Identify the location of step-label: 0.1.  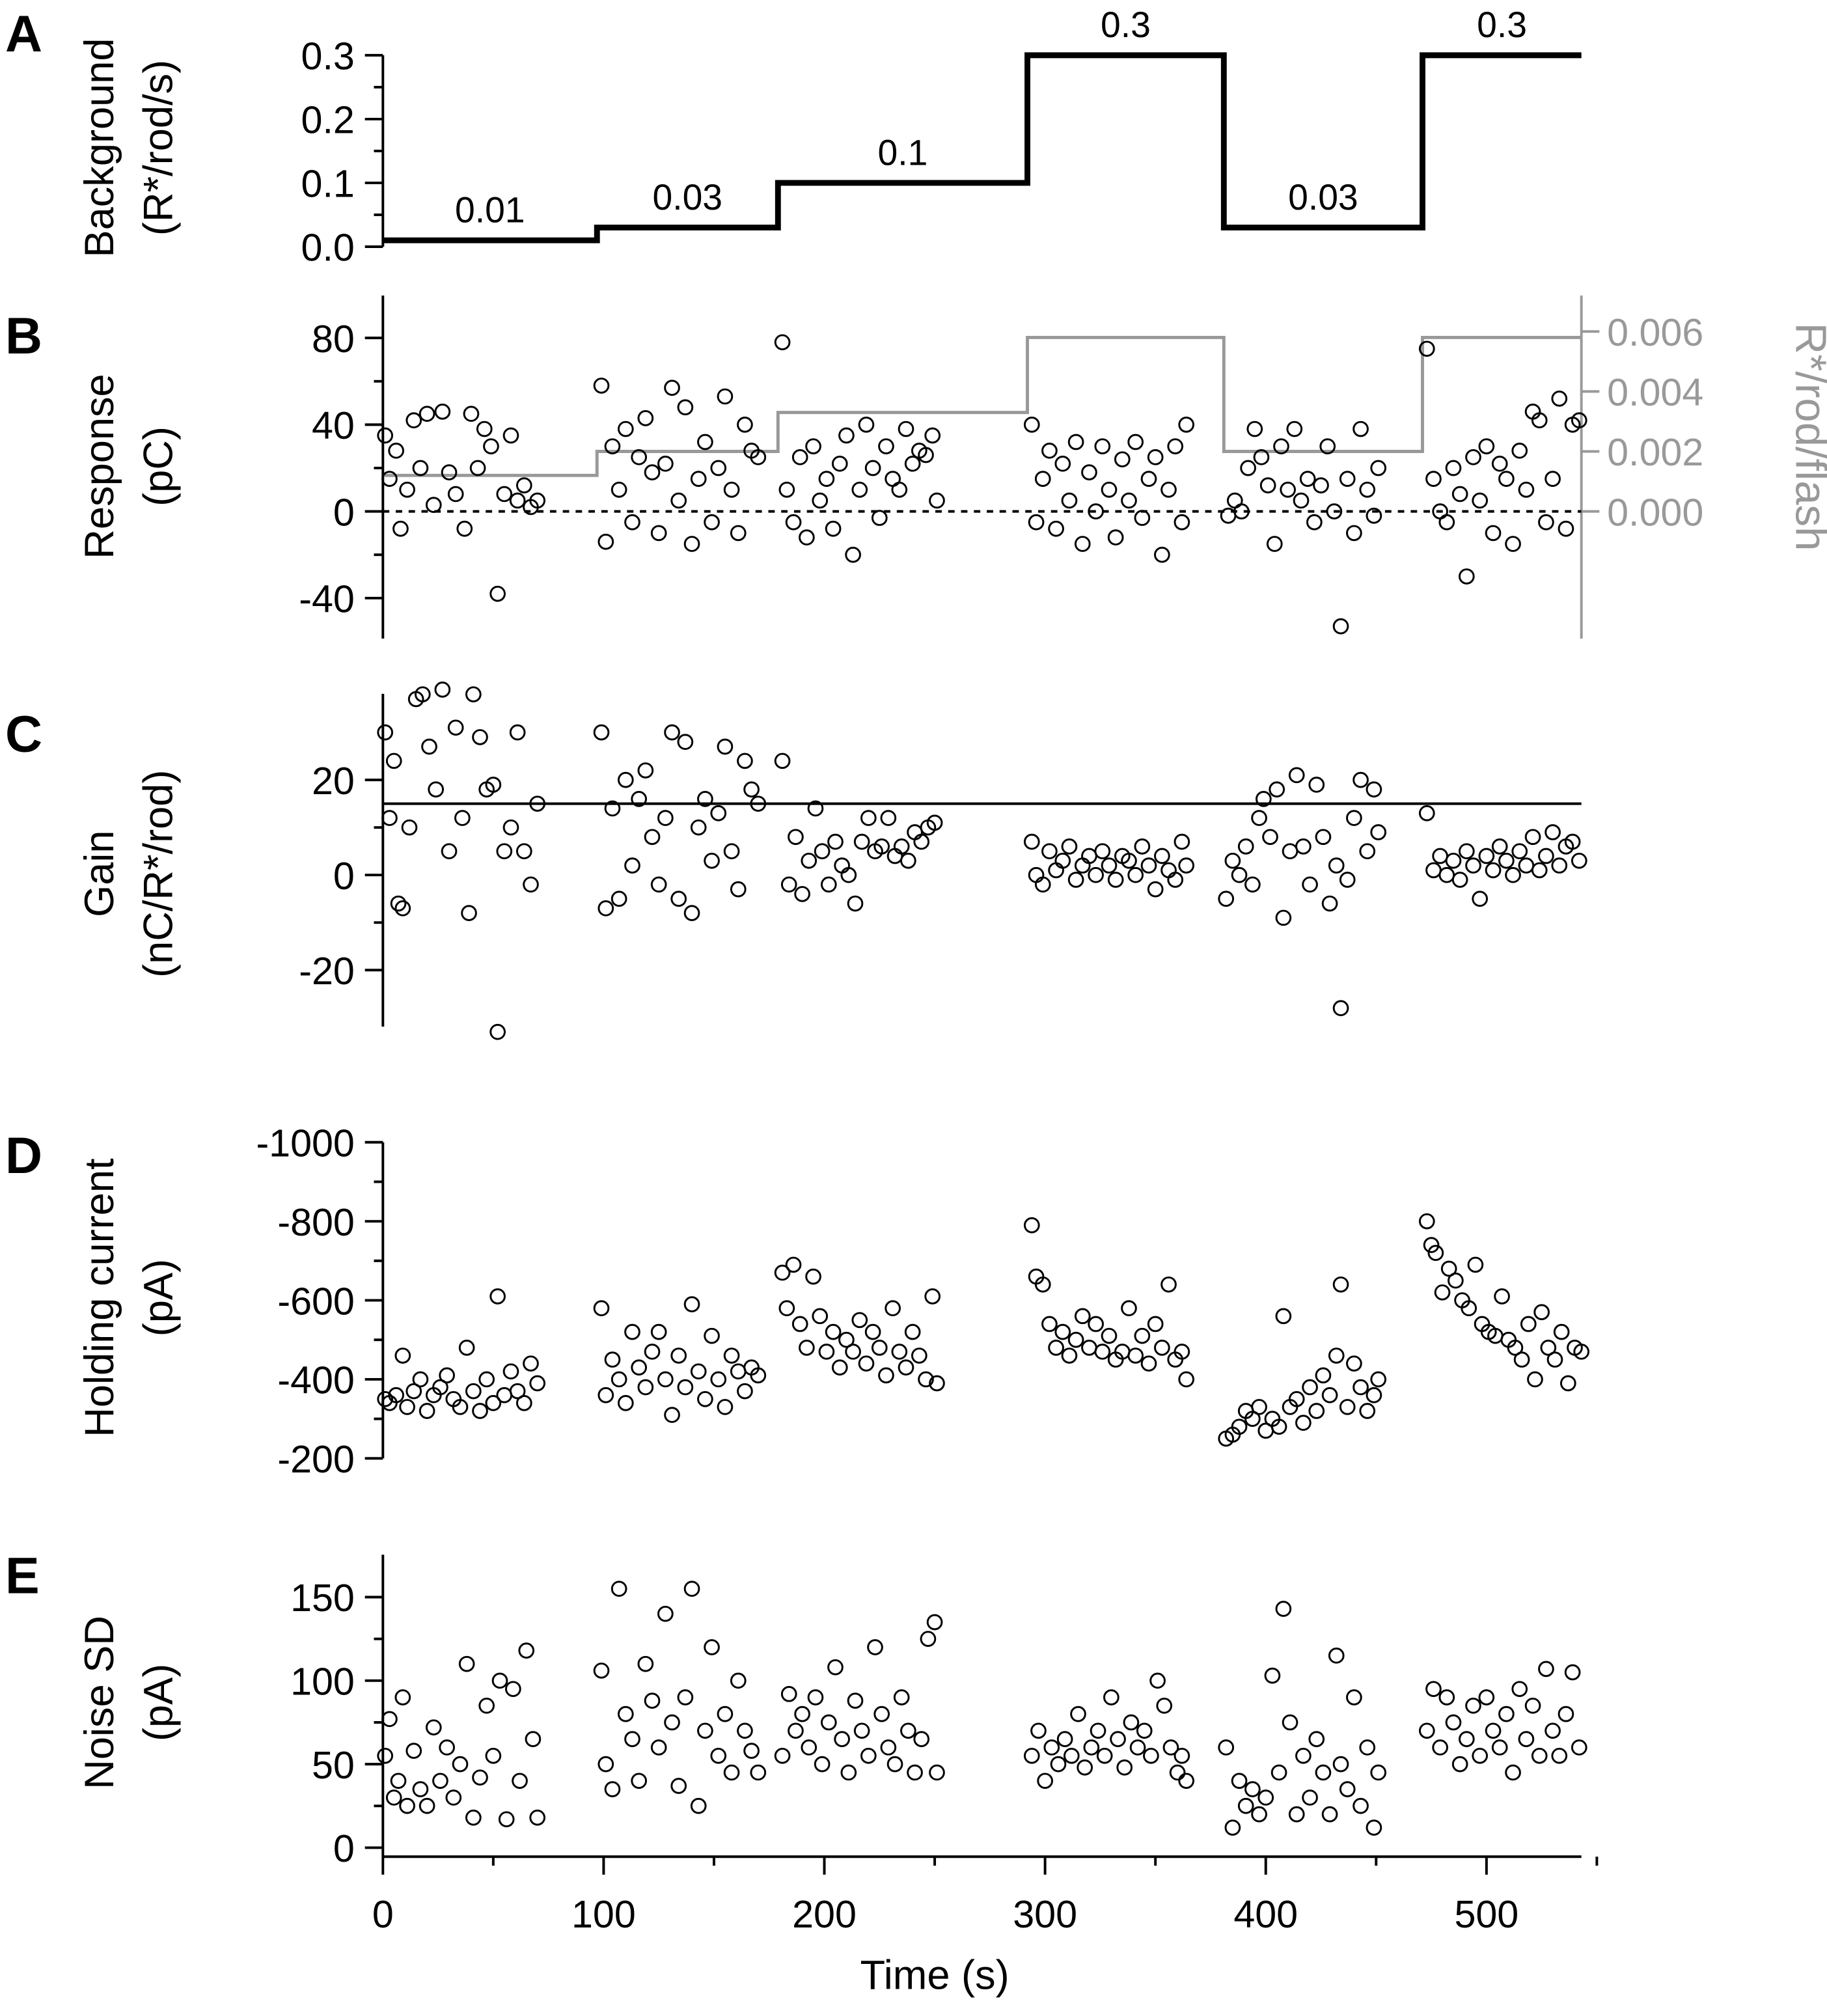
(902, 152).